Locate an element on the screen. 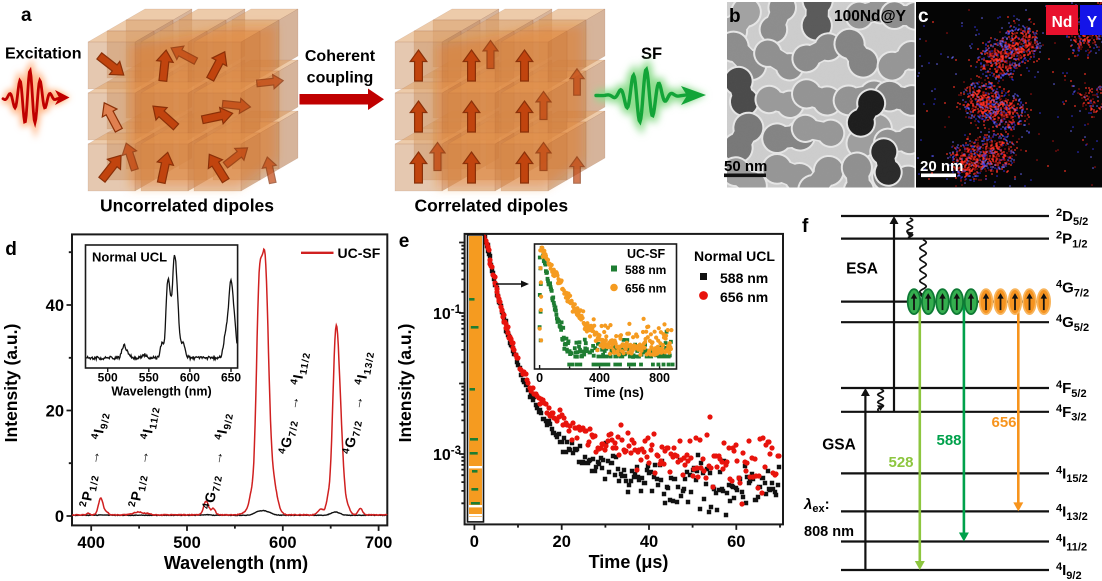  svg-text: Time (ns) is located at coordinates (614, 392).